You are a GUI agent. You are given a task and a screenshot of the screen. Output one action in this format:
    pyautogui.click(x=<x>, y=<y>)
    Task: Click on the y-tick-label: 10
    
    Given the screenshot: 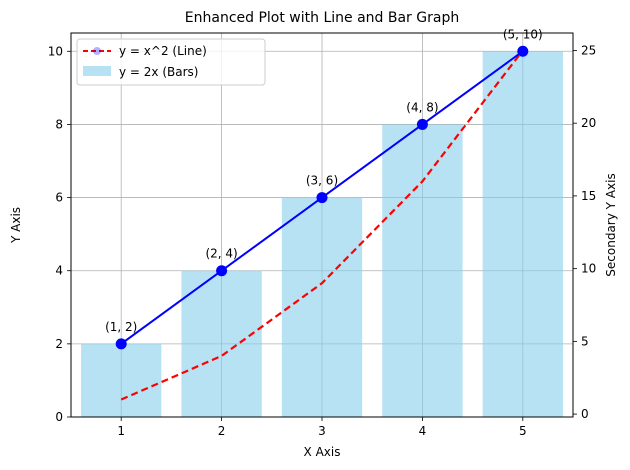 What is the action you would take?
    pyautogui.click(x=55, y=51)
    